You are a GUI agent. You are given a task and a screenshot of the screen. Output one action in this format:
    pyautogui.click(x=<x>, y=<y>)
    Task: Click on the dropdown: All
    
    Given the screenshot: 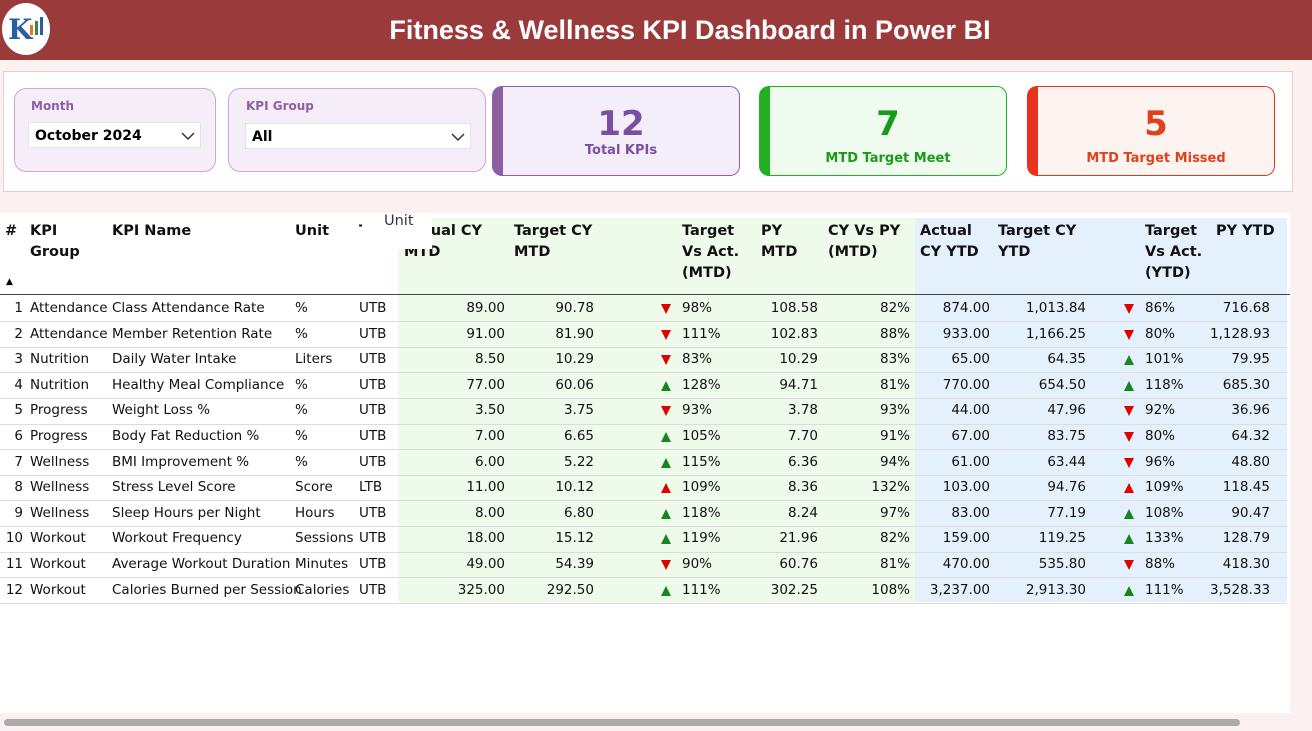 What is the action you would take?
    pyautogui.click(x=358, y=136)
    